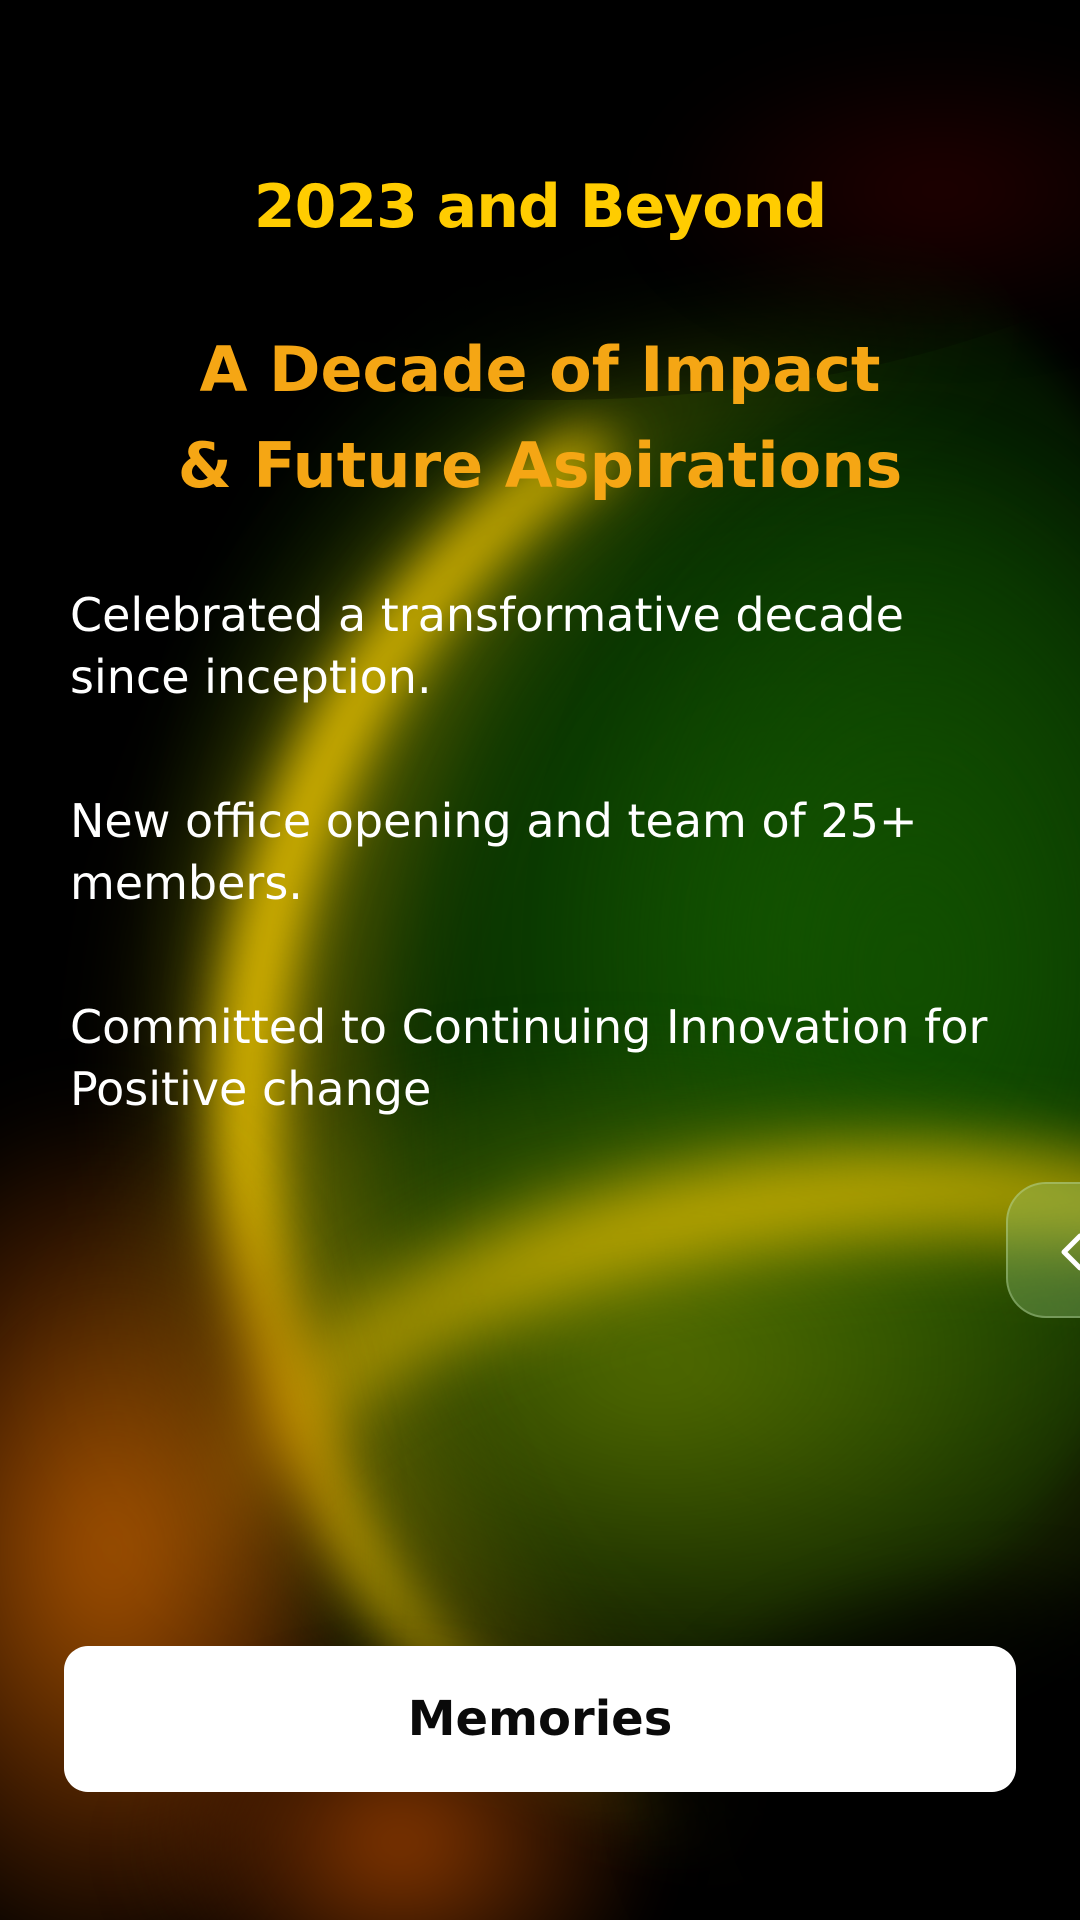 The image size is (1080, 1920). Describe the element at coordinates (540, 1719) in the screenshot. I see `memories-button: Memories` at that location.